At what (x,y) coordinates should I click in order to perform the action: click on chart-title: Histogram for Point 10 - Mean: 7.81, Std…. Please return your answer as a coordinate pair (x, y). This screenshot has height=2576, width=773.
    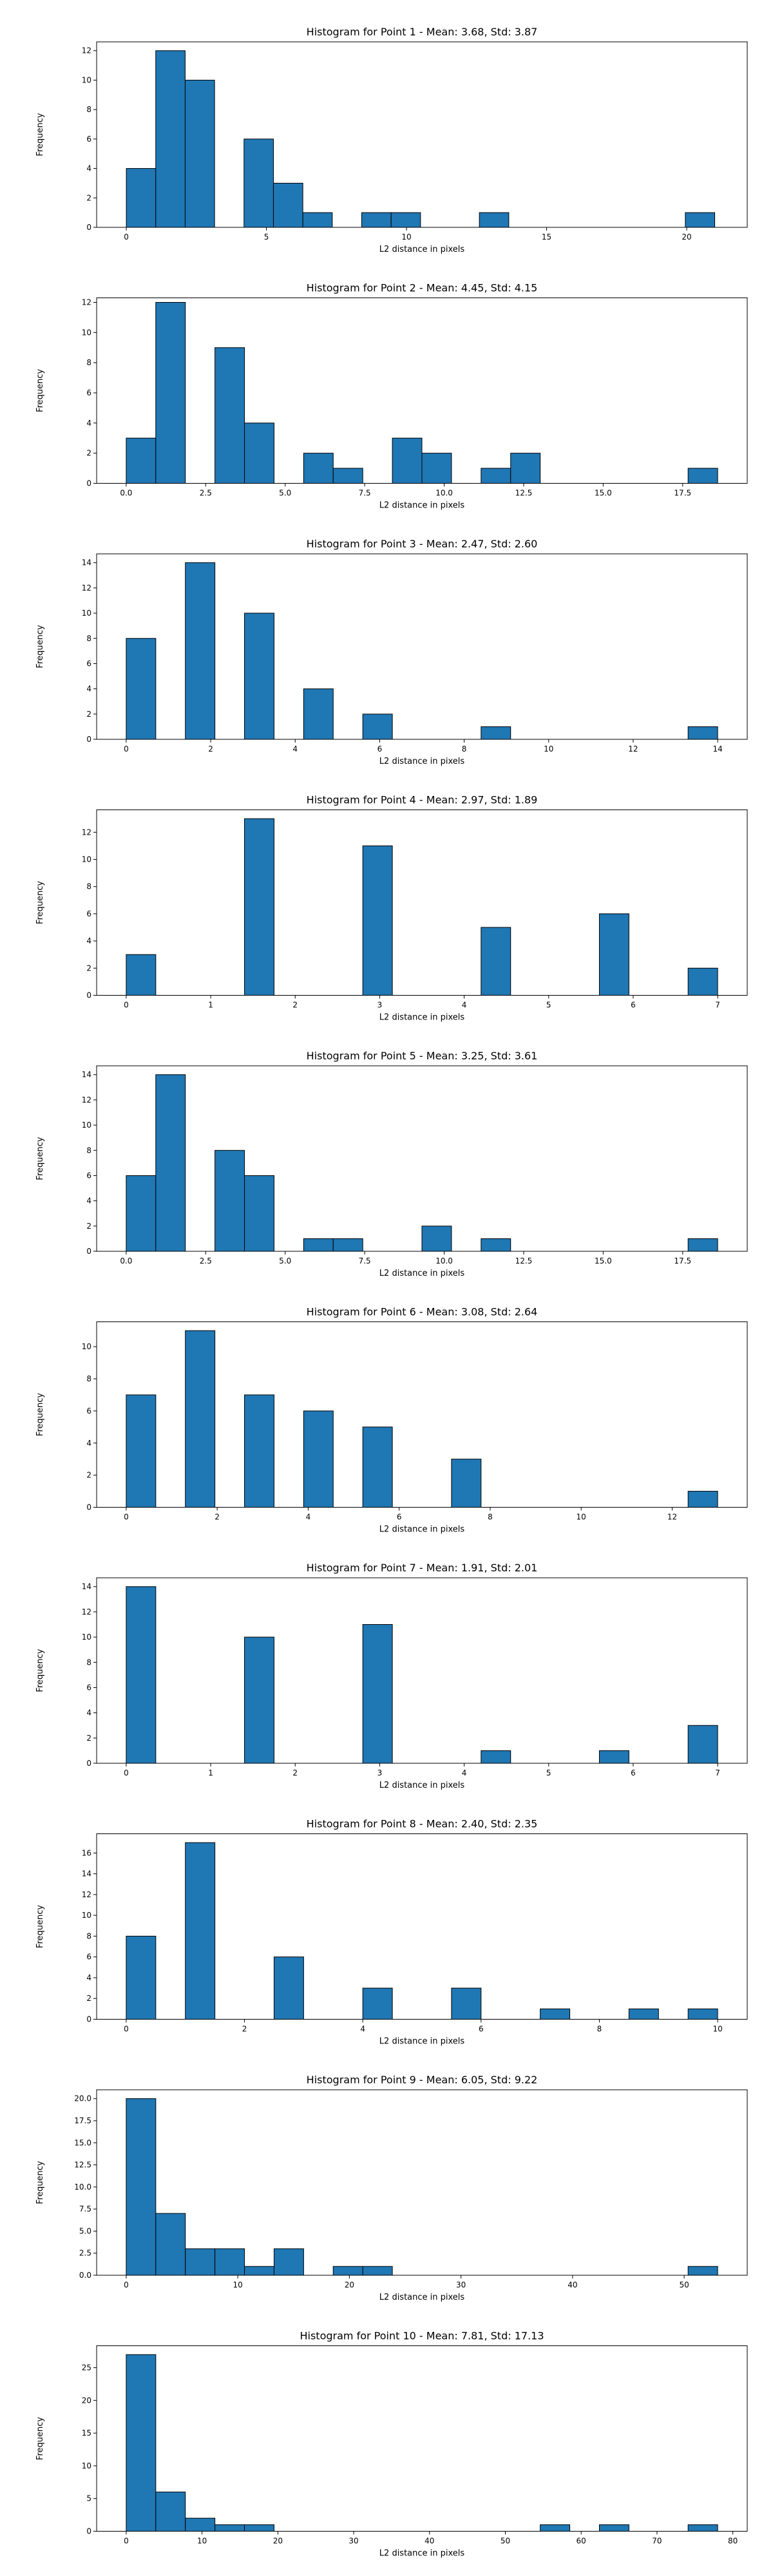
    Looking at the image, I should click on (422, 2336).